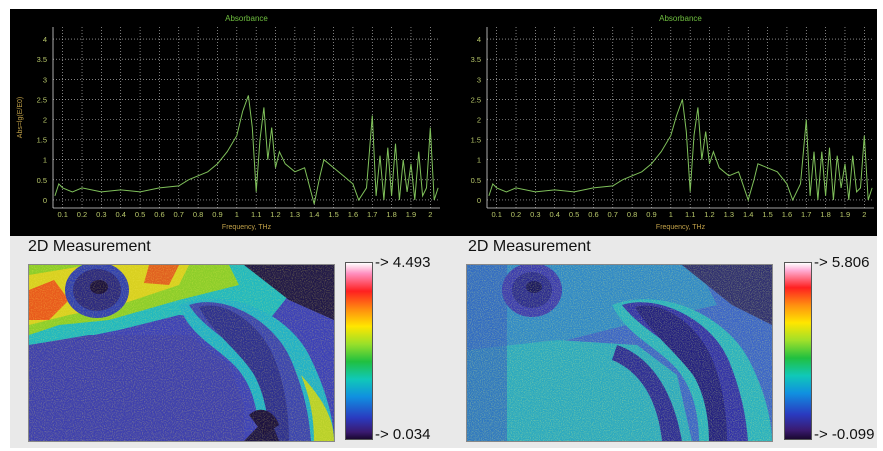 The width and height of the screenshot is (883, 451). Describe the element at coordinates (798, 351) in the screenshot. I see `colorbar-right` at that location.